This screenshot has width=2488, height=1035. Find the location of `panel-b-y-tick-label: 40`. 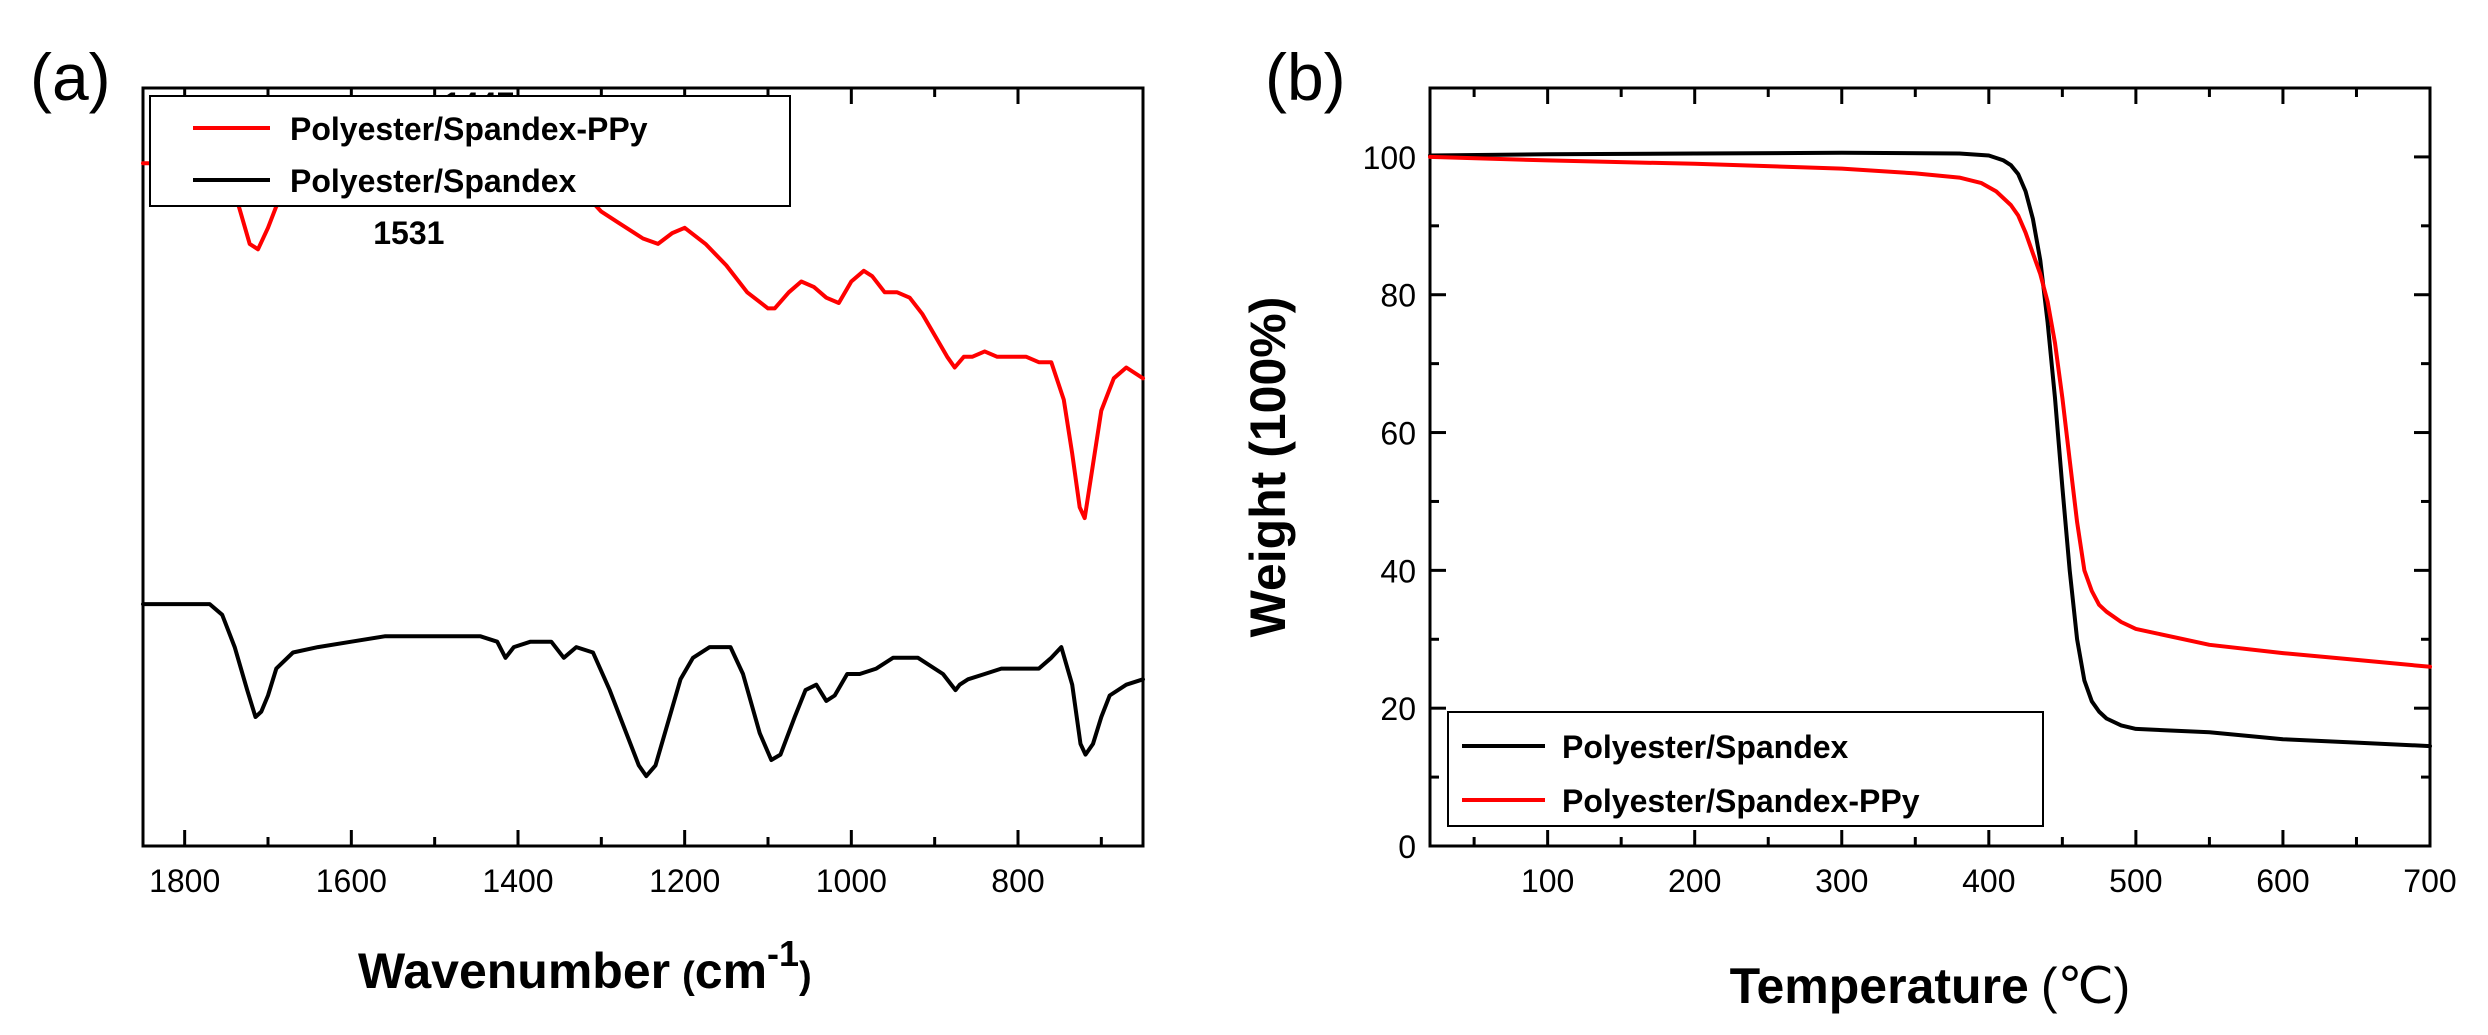

panel-b-y-tick-label: 40 is located at coordinates (1398, 571).